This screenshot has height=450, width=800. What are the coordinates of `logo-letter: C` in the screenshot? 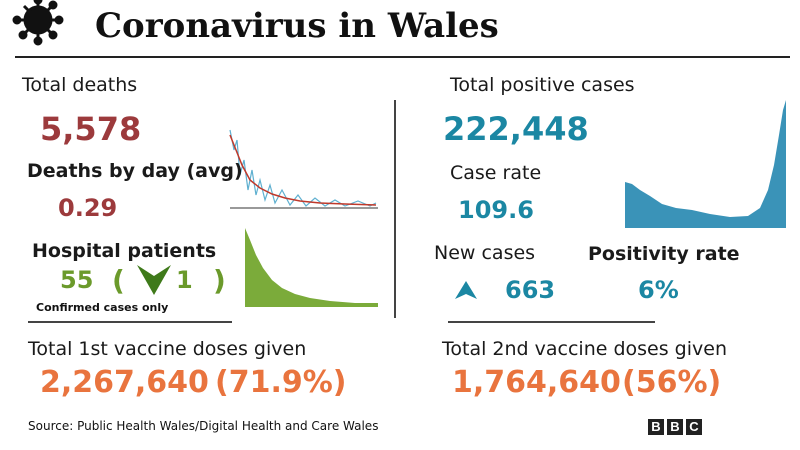 It's located at (694, 427).